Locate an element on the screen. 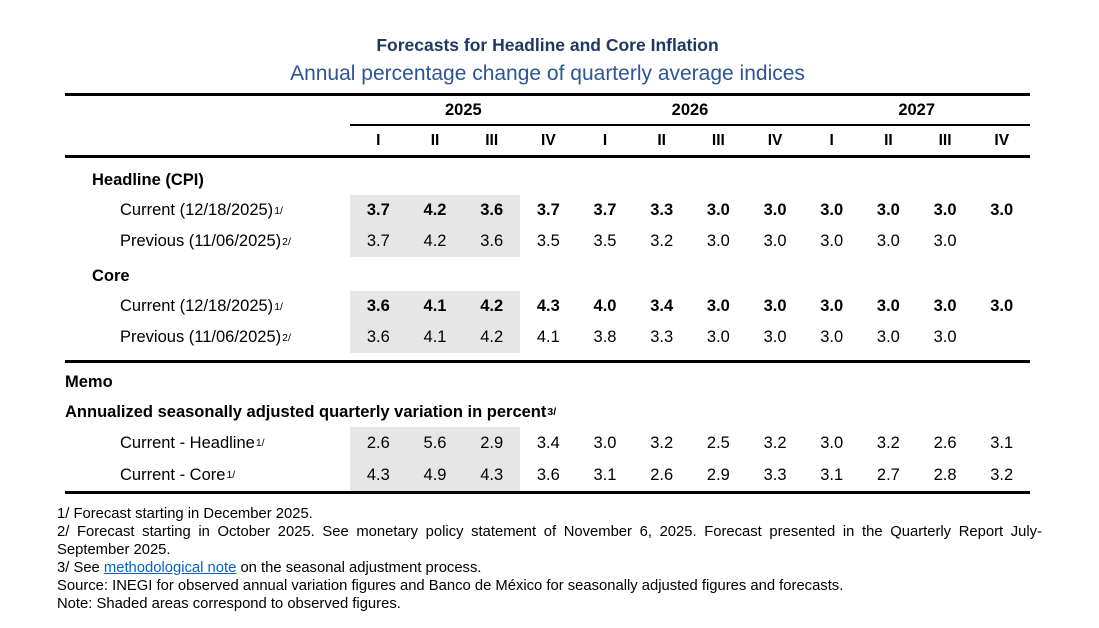  section-label: Headline (CPI) is located at coordinates (148, 179).